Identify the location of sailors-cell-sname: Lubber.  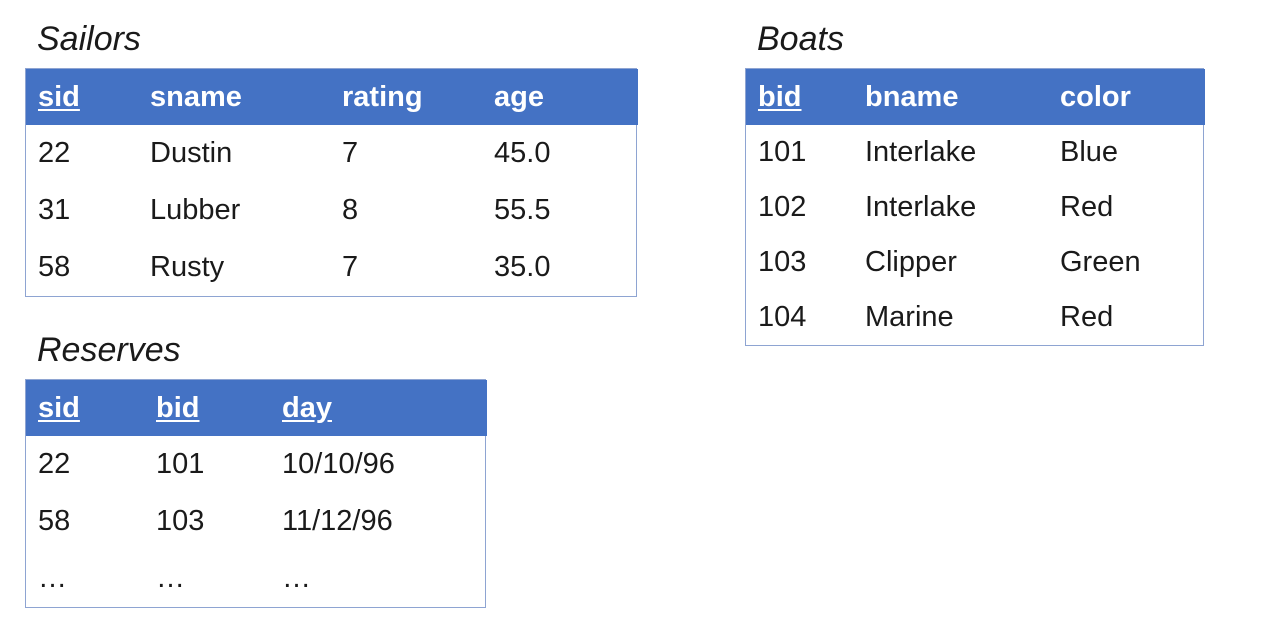
(195, 210).